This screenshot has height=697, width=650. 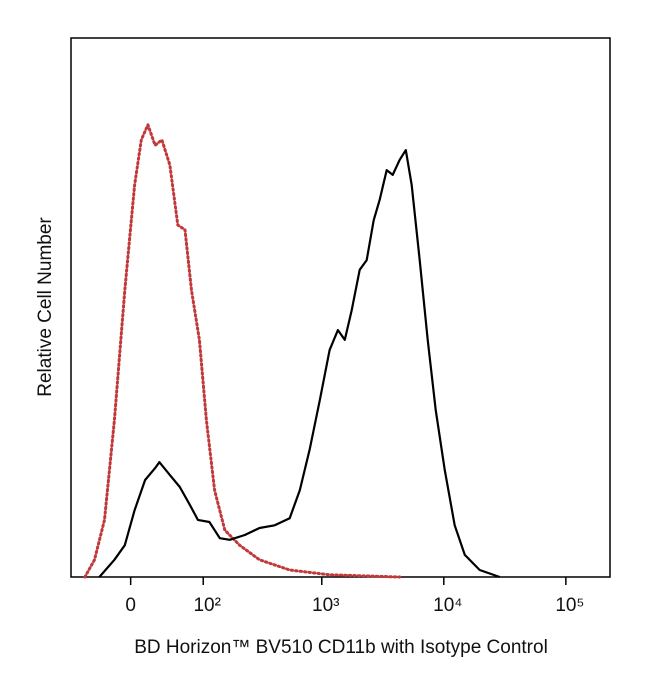 What do you see at coordinates (447, 605) in the screenshot?
I see `x-tick-label: 10⁴` at bounding box center [447, 605].